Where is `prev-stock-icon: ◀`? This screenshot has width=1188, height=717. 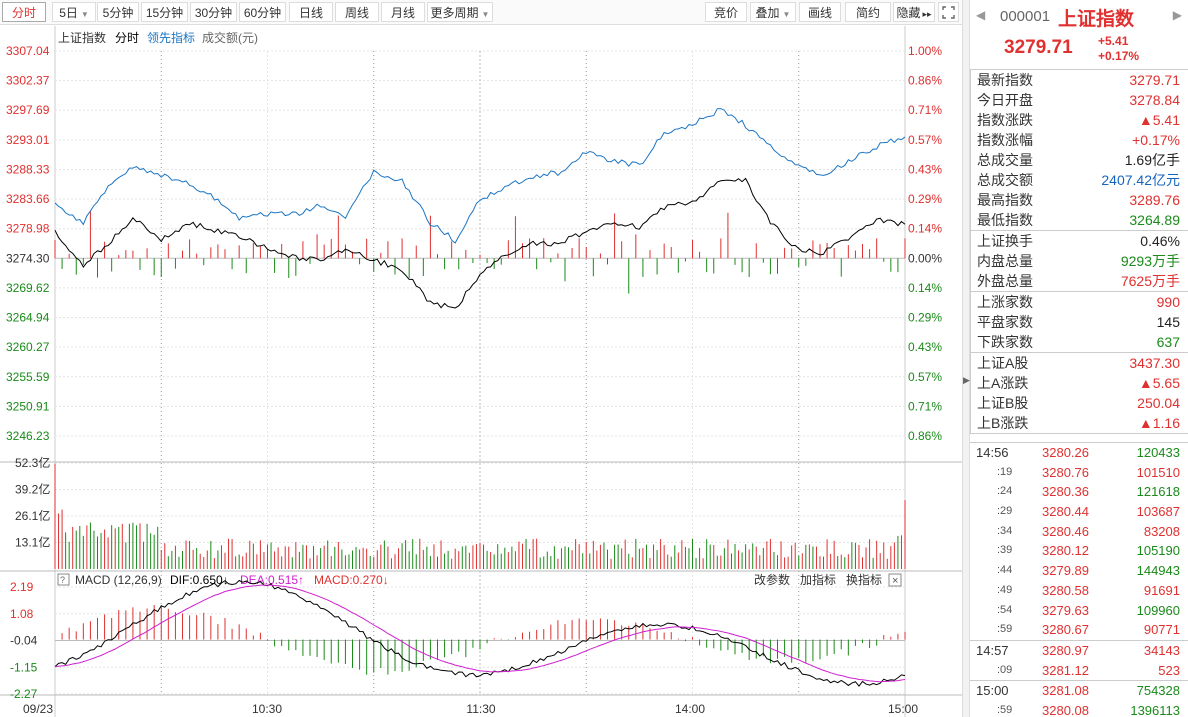 prev-stock-icon: ◀ is located at coordinates (981, 15).